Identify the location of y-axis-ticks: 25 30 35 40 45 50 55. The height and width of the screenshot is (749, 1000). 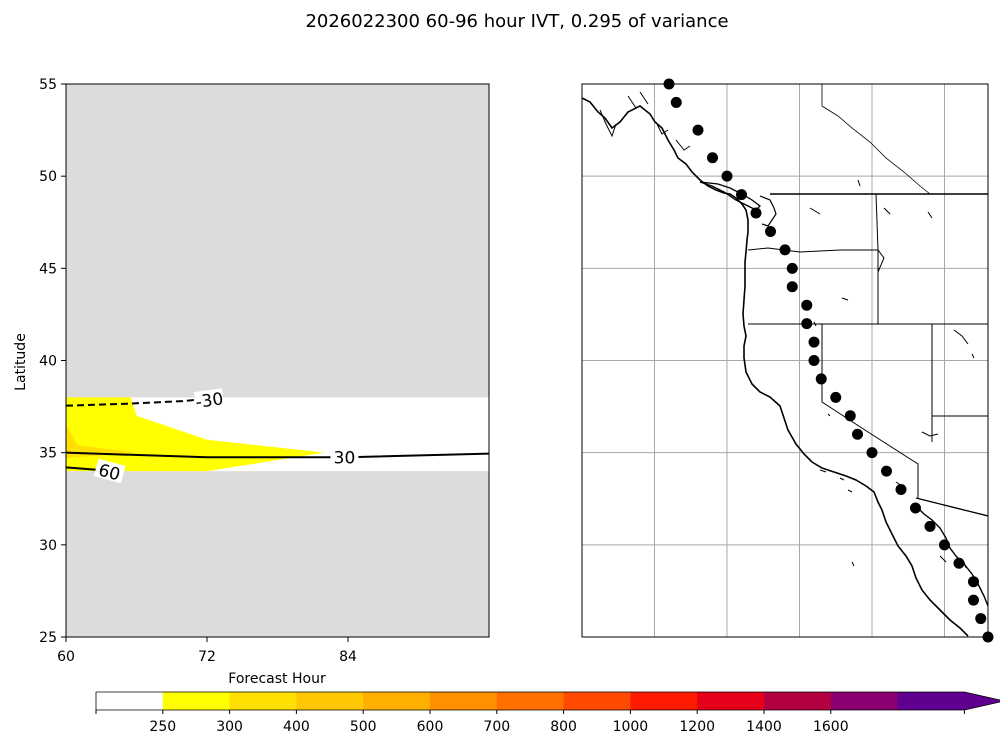
(52, 361).